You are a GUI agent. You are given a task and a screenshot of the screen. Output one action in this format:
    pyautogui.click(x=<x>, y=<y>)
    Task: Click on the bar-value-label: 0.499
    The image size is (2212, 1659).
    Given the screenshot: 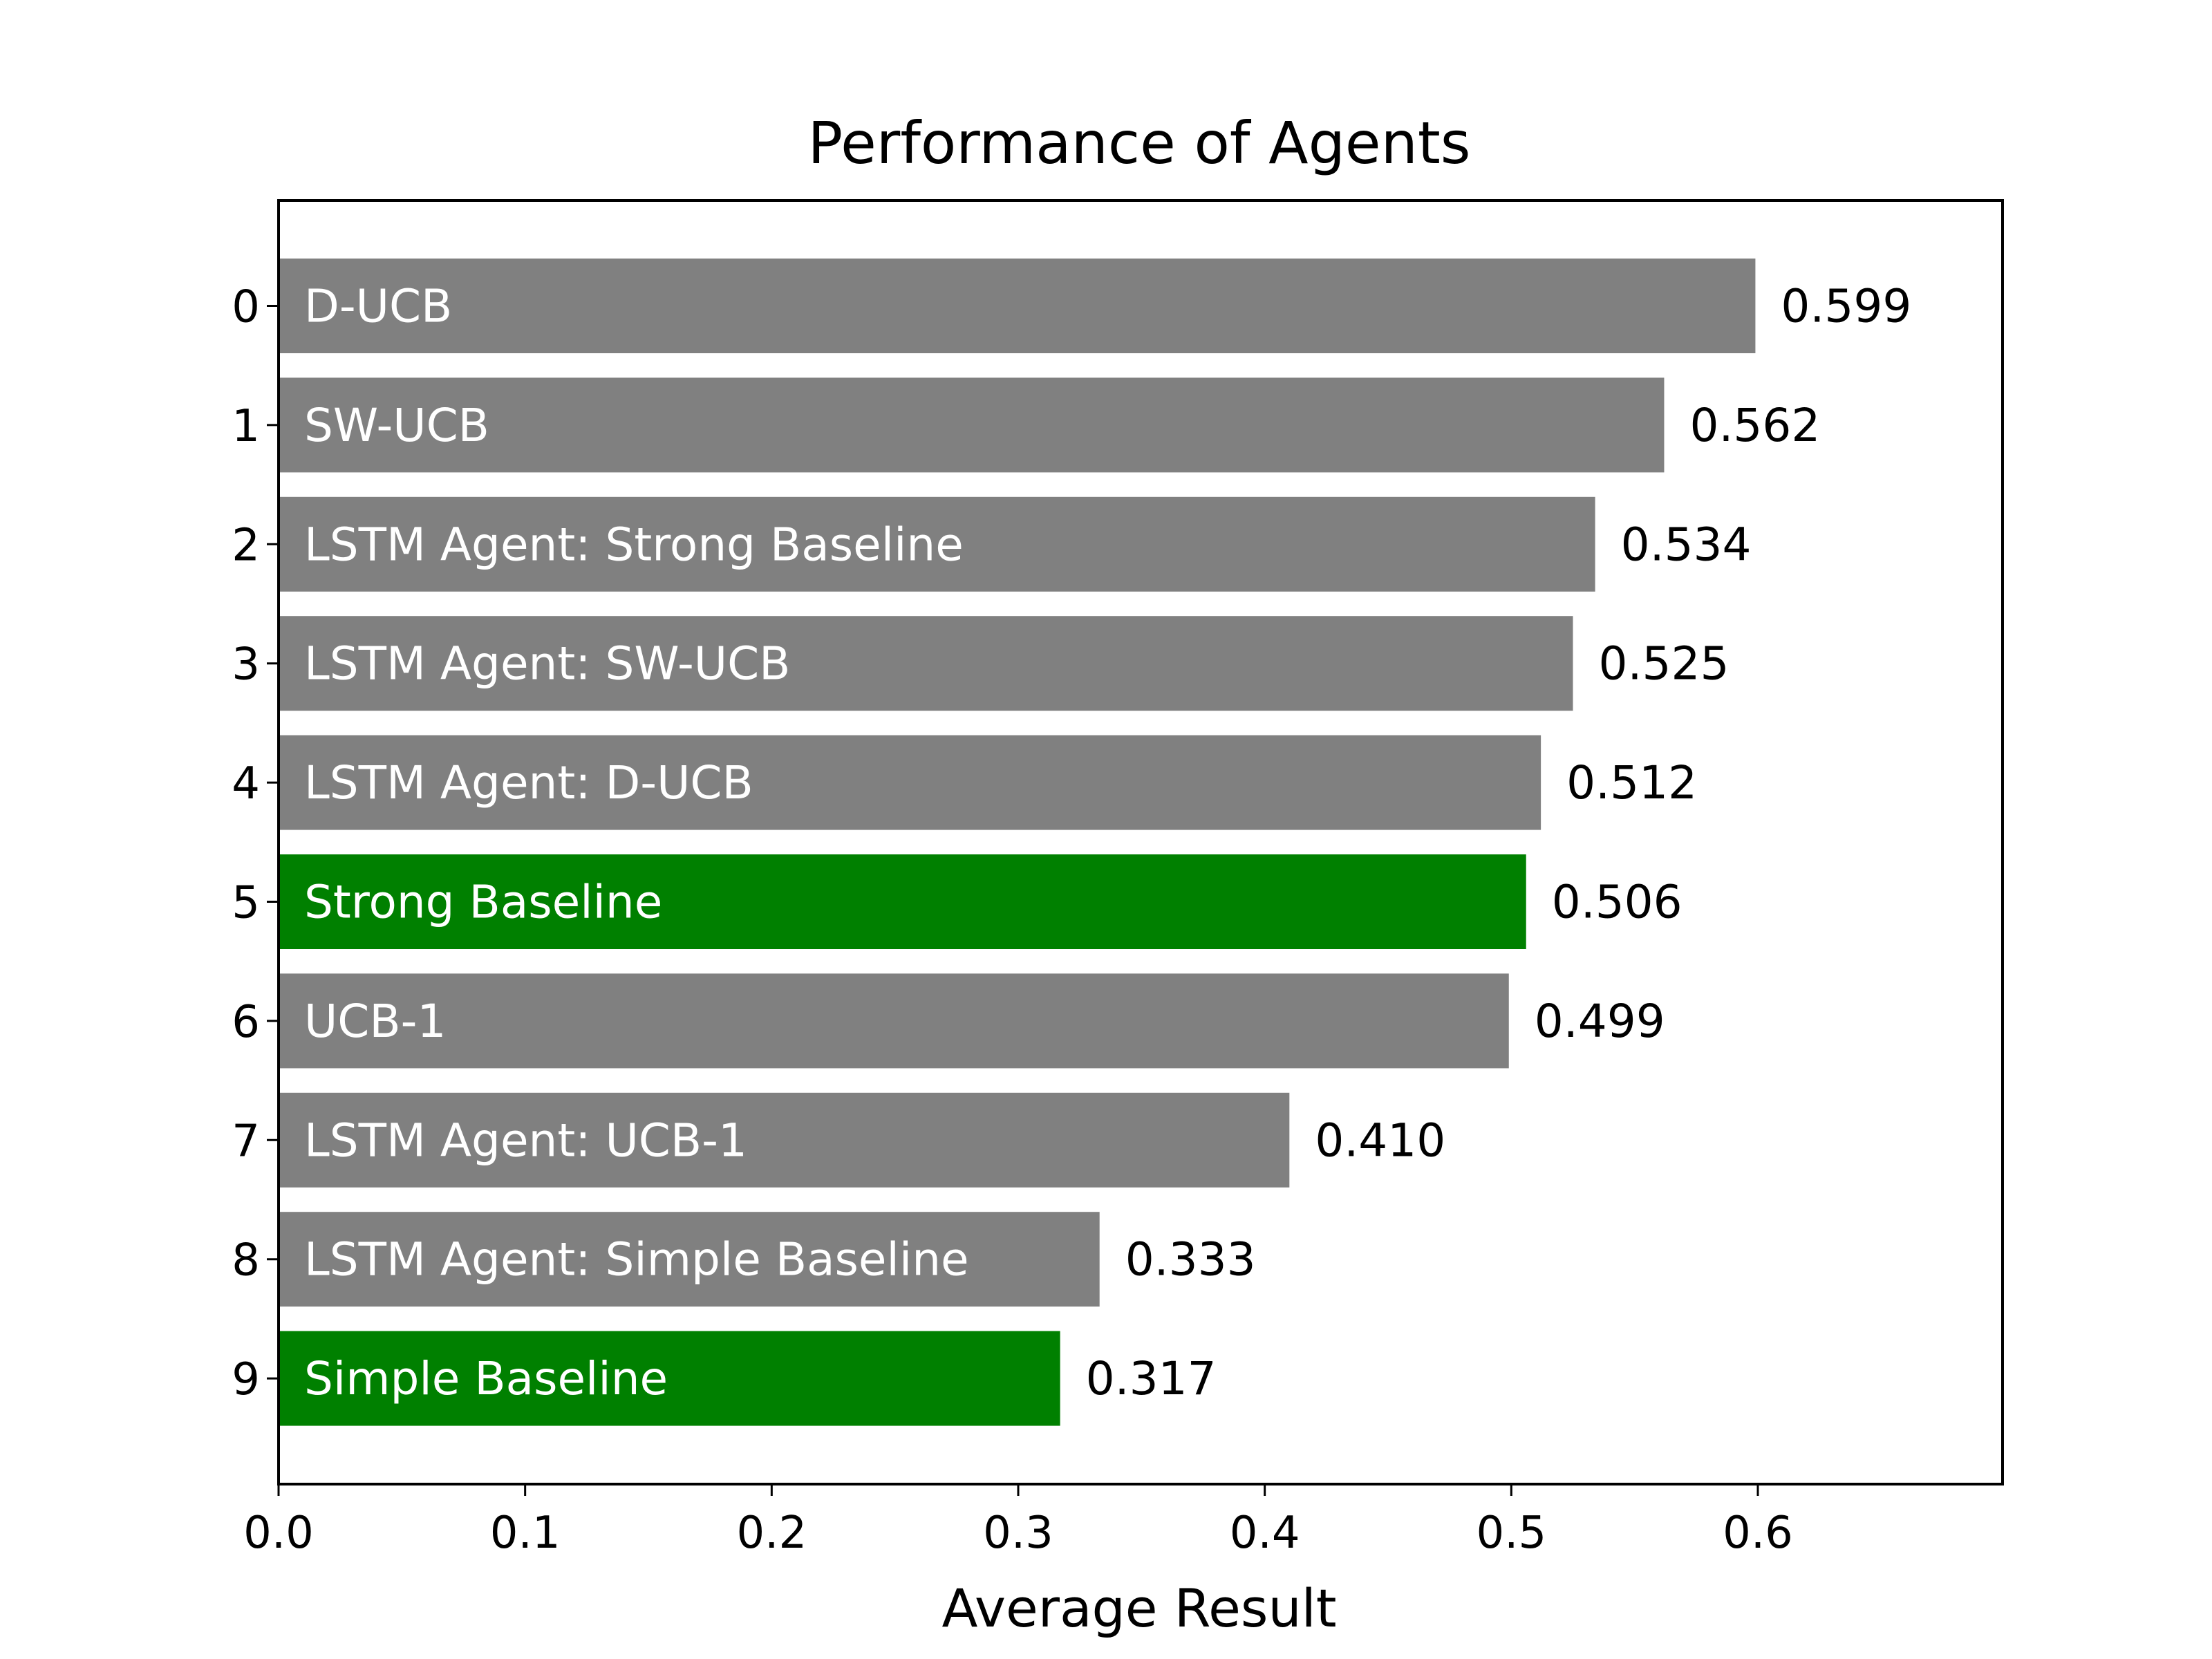 What is the action you would take?
    pyautogui.click(x=1600, y=1021)
    